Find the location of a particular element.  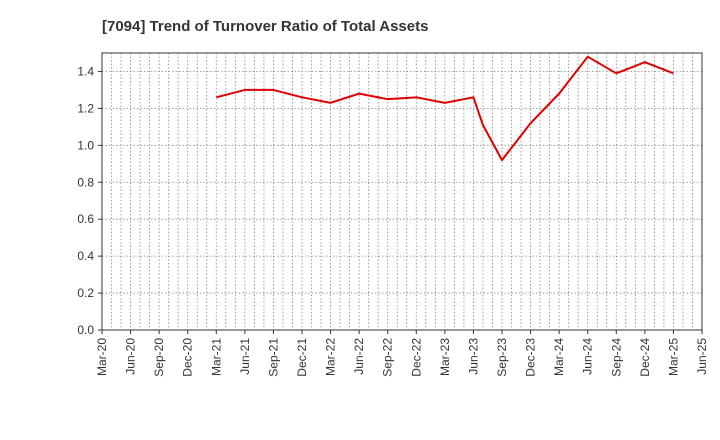

x-tick-label: Dec-21 is located at coordinates (302, 357).